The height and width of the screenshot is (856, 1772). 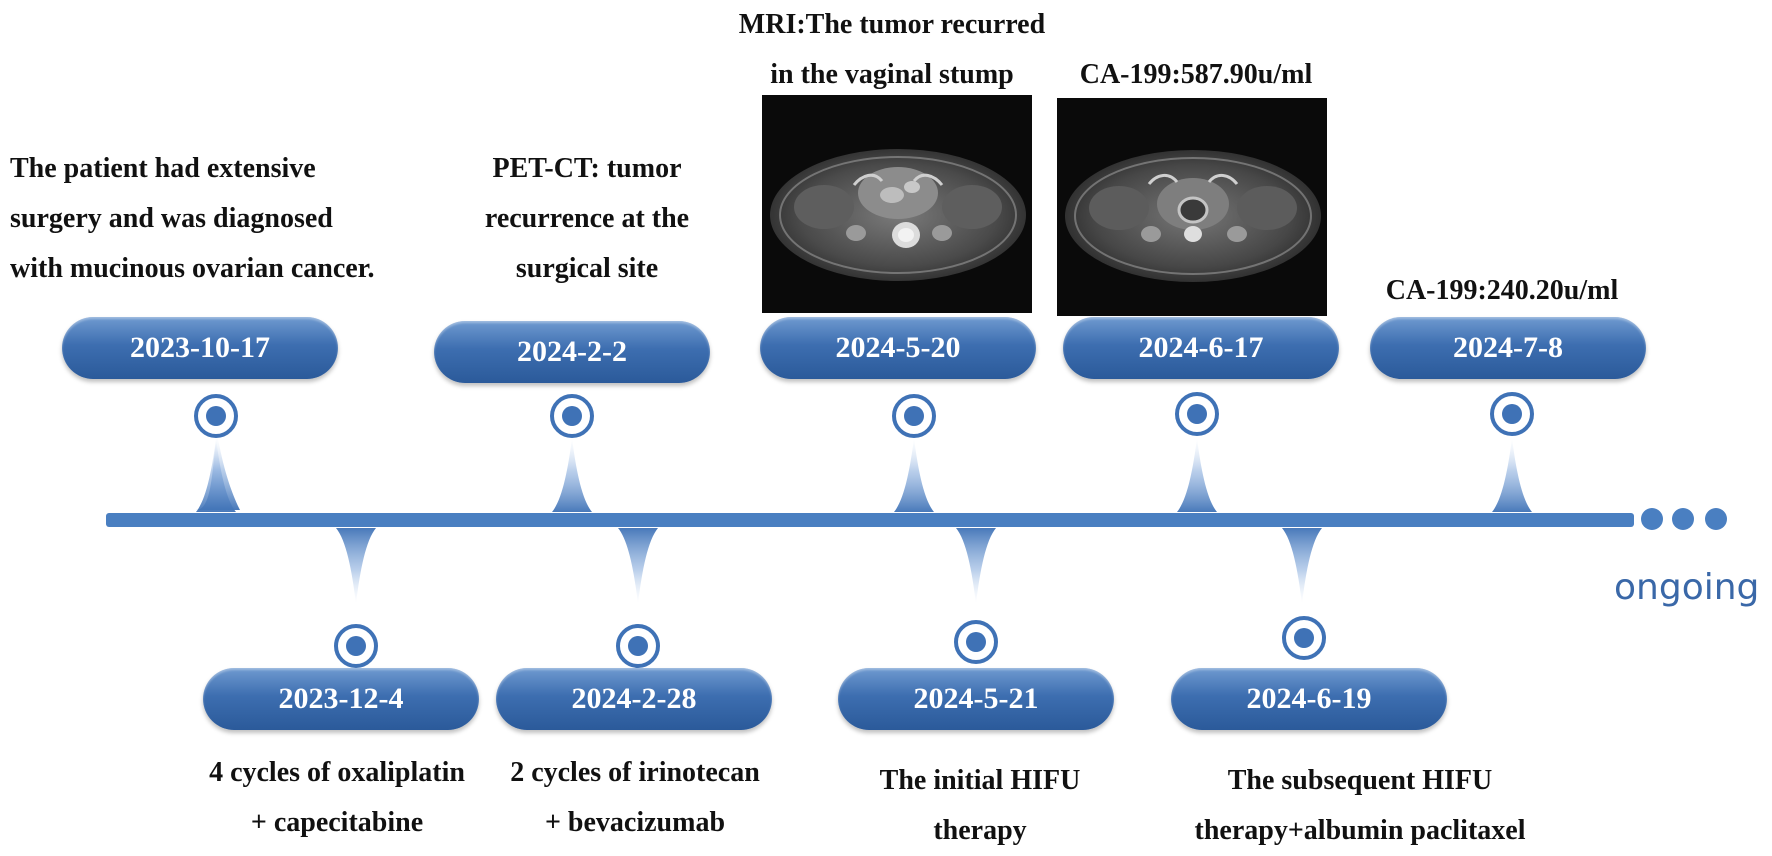 What do you see at coordinates (341, 699) in the screenshot?
I see `date-pill-bottom-1: 2023-12-4` at bounding box center [341, 699].